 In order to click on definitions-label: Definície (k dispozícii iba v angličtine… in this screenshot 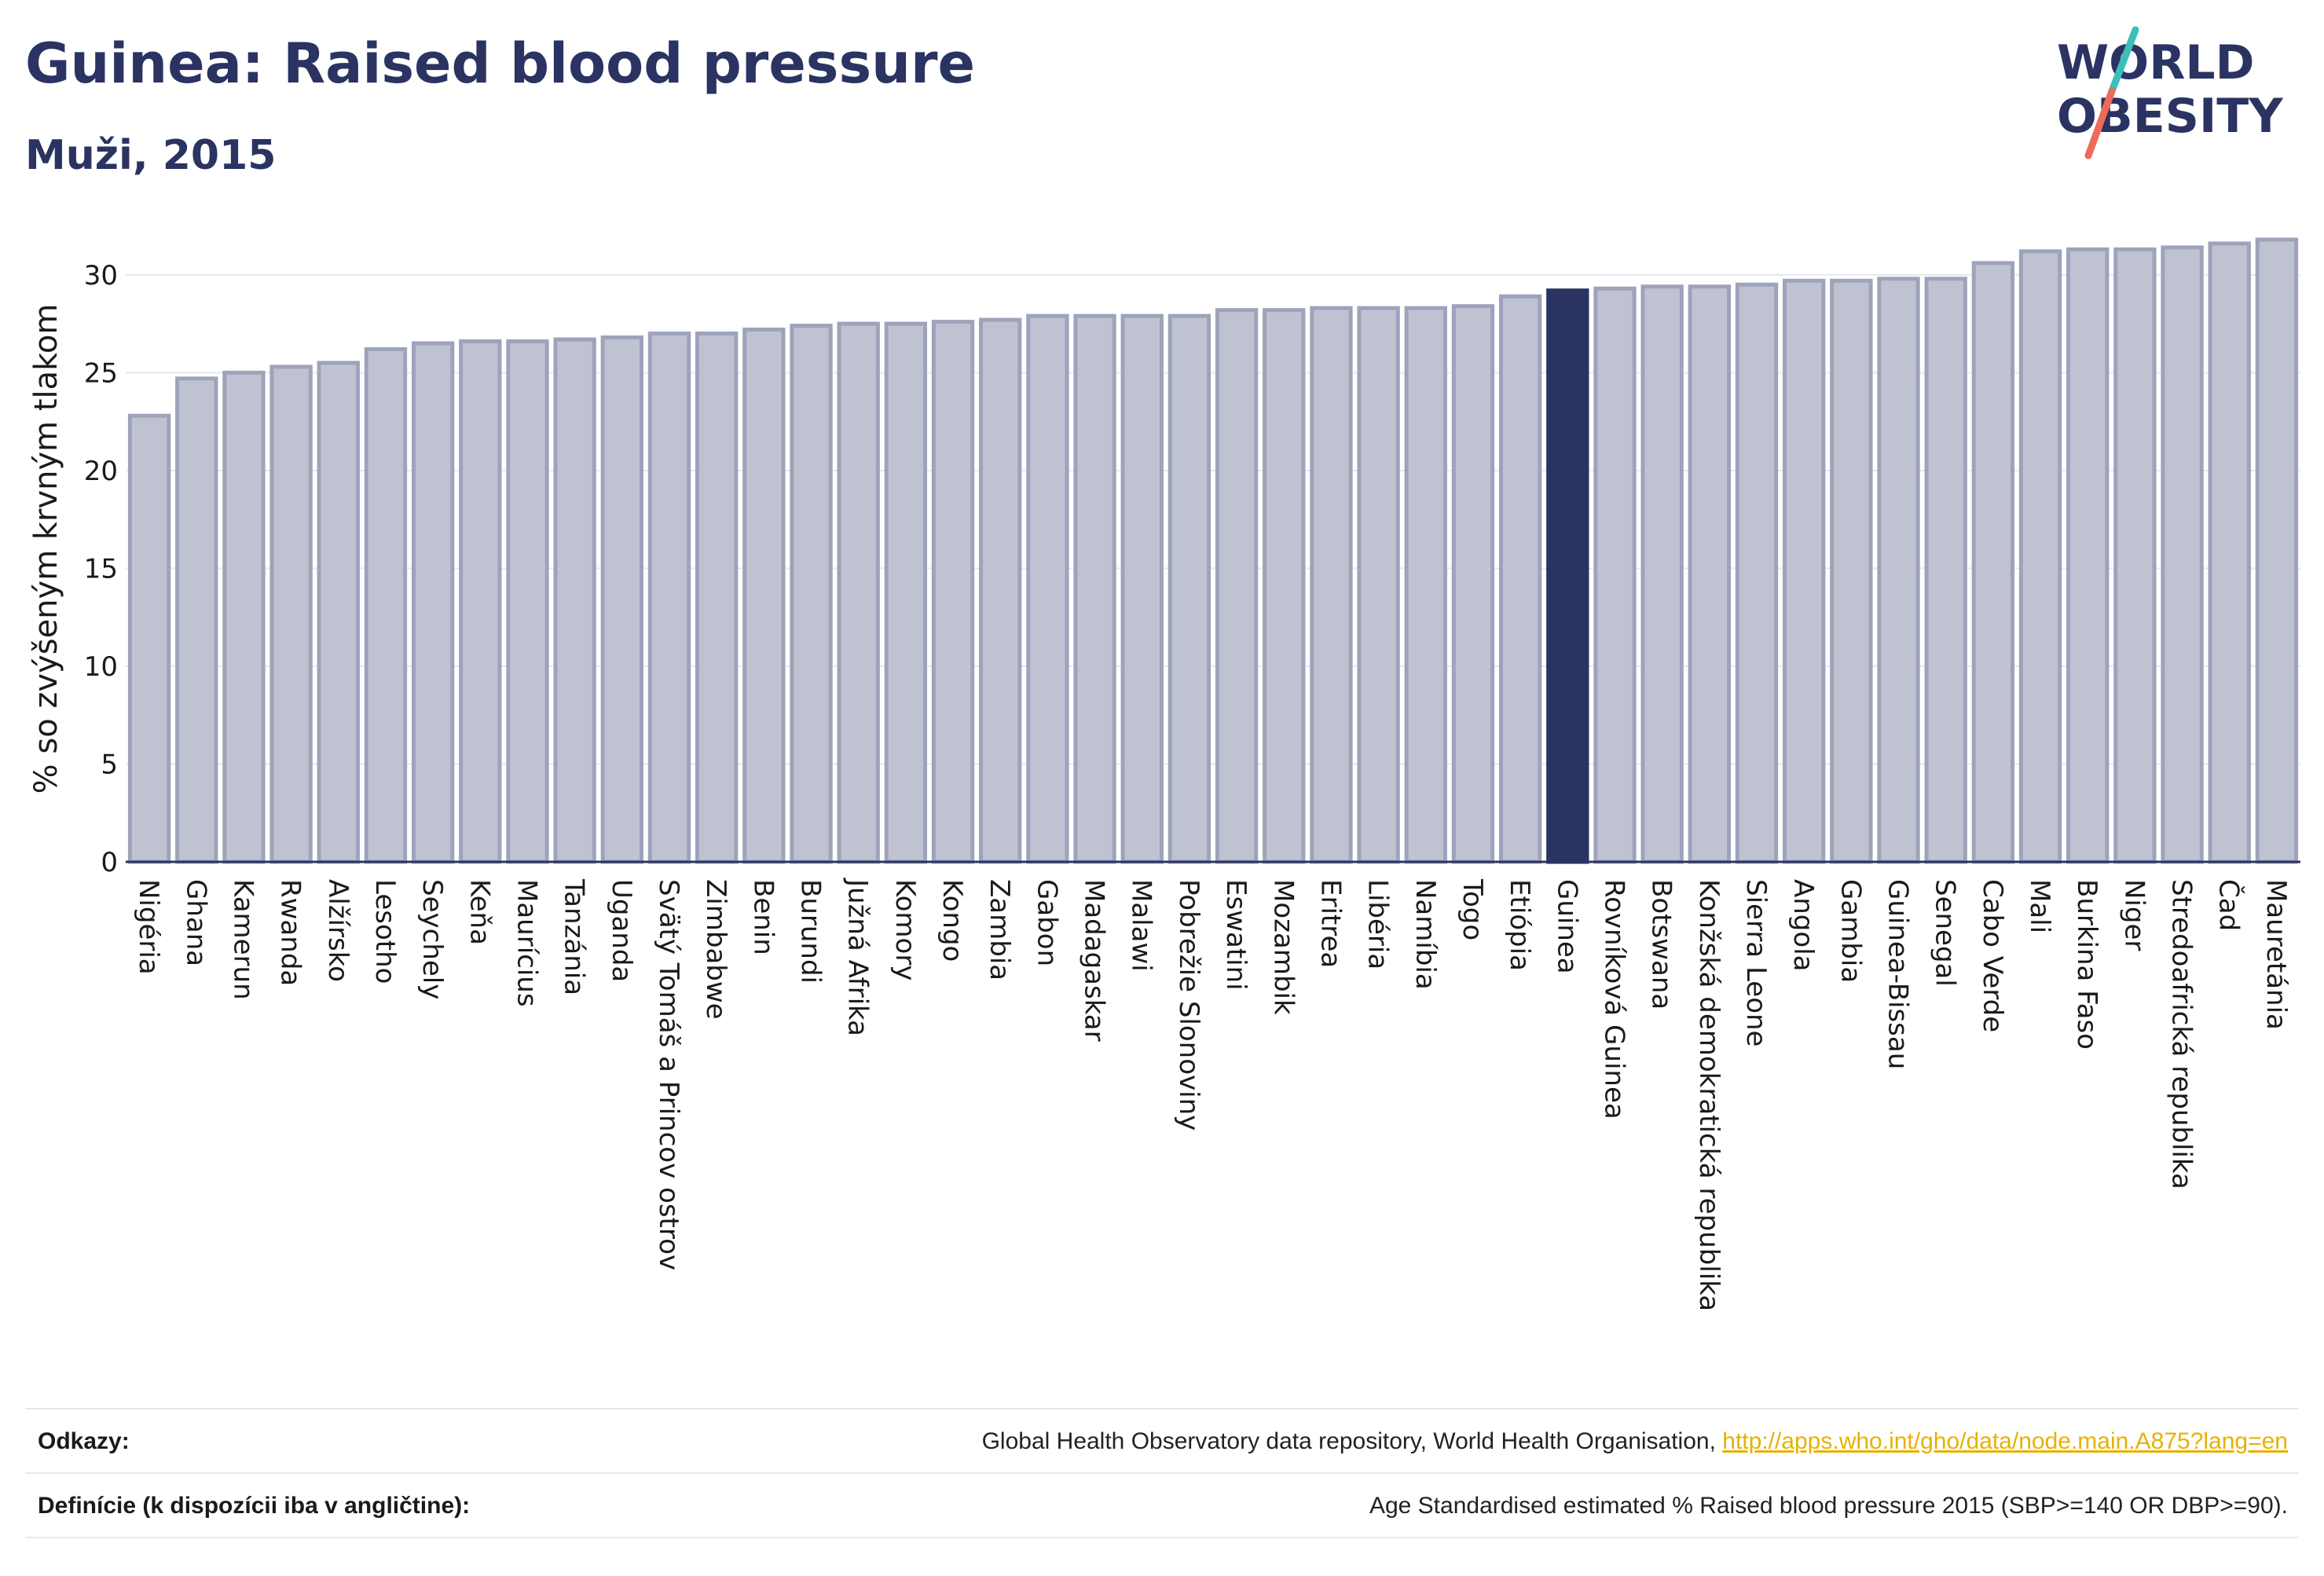, I will do `click(254, 1506)`.